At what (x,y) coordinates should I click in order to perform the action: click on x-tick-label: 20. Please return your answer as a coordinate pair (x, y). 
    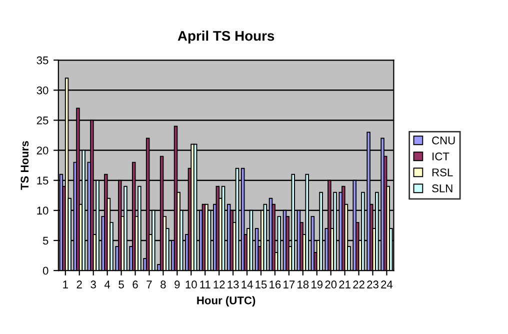
    Looking at the image, I should click on (331, 284).